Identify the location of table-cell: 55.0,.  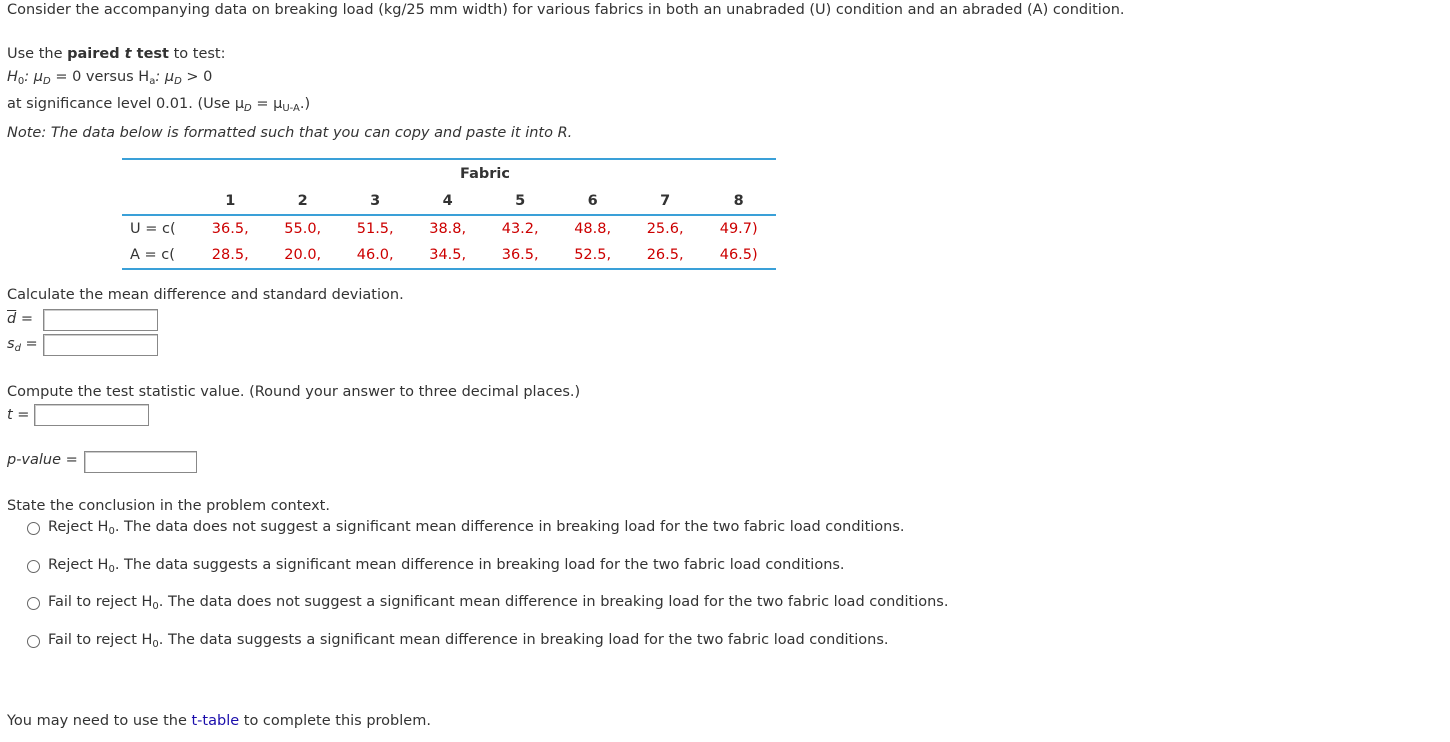
(303, 229).